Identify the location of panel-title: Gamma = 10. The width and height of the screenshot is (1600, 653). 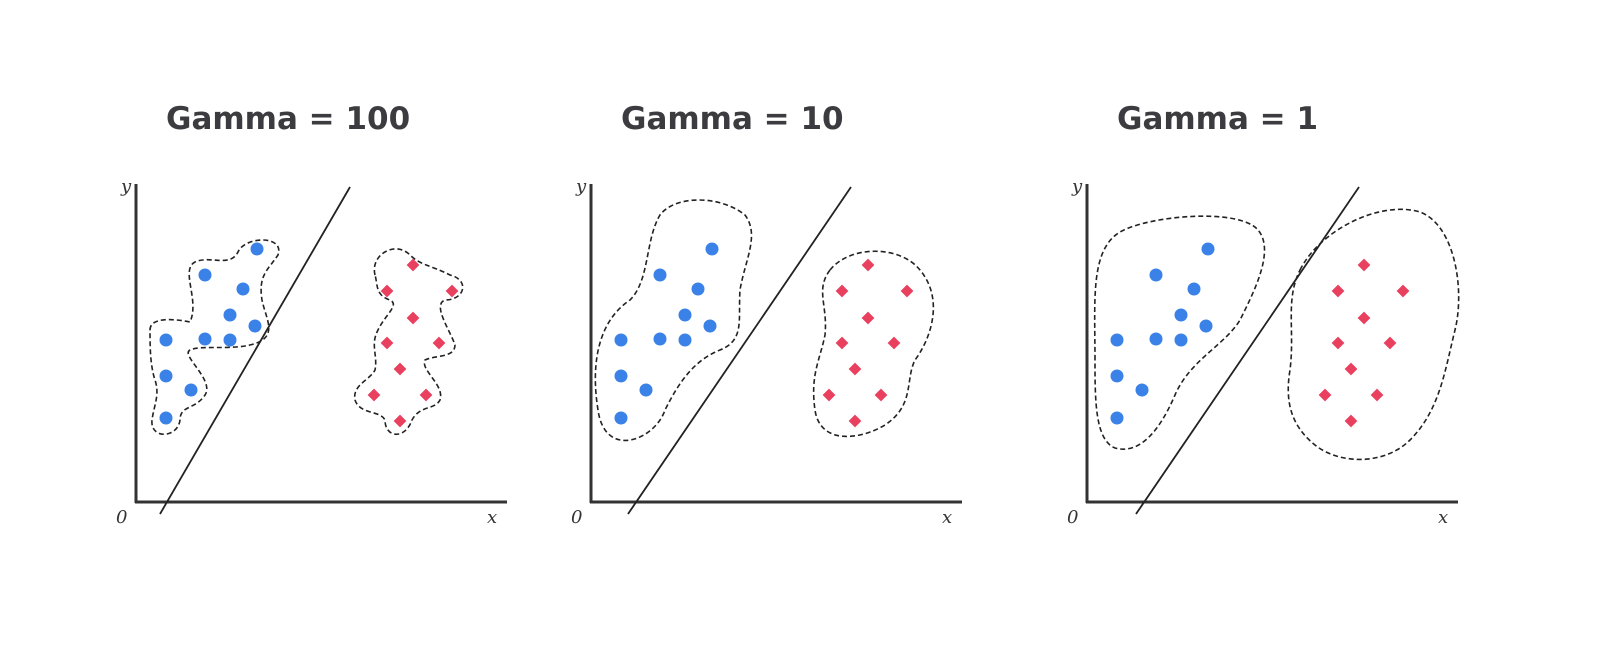
(732, 119).